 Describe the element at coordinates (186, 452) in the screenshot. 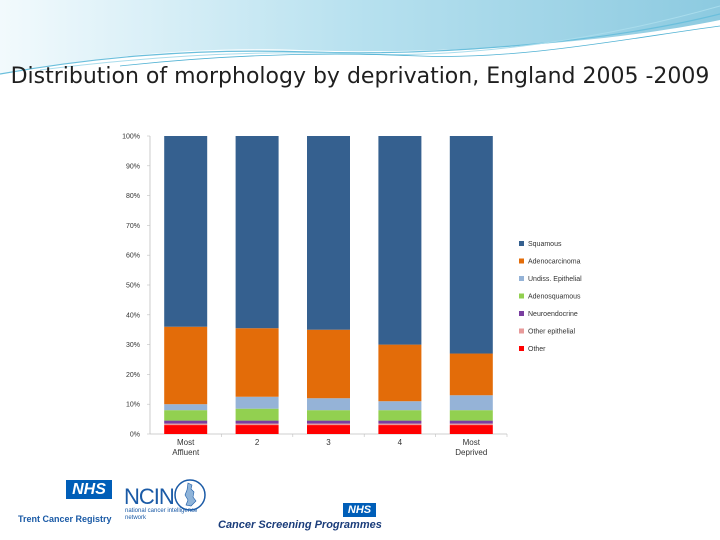

I see `x-tick-label: Affluent` at that location.